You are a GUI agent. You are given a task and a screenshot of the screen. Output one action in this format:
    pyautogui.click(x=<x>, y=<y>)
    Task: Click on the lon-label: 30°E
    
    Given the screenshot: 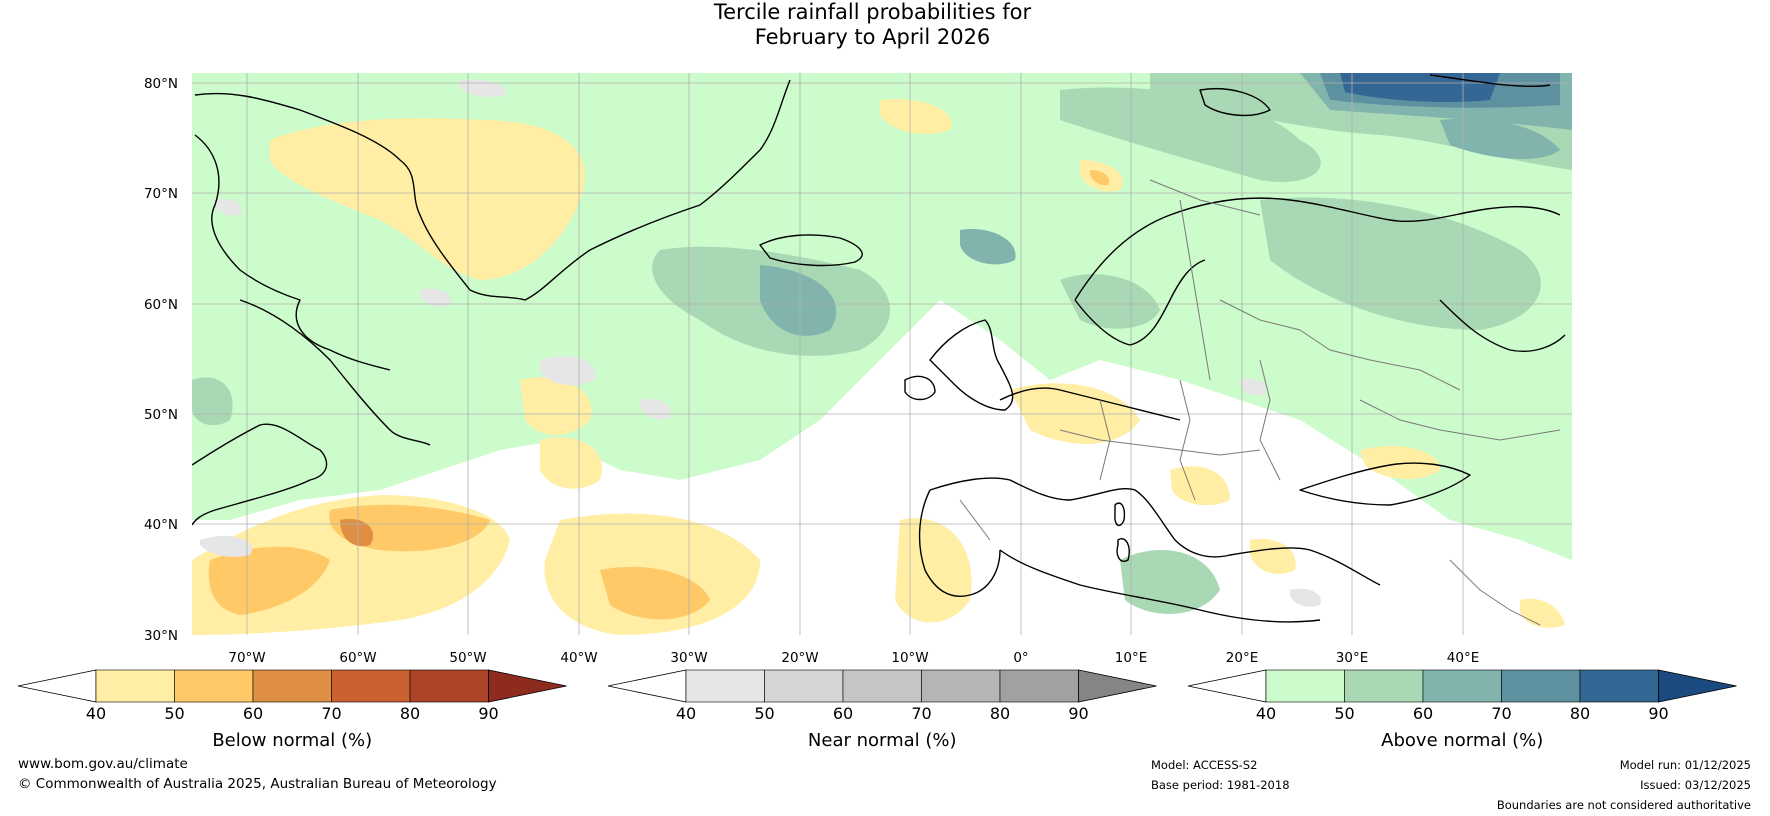 What is the action you would take?
    pyautogui.click(x=1352, y=658)
    